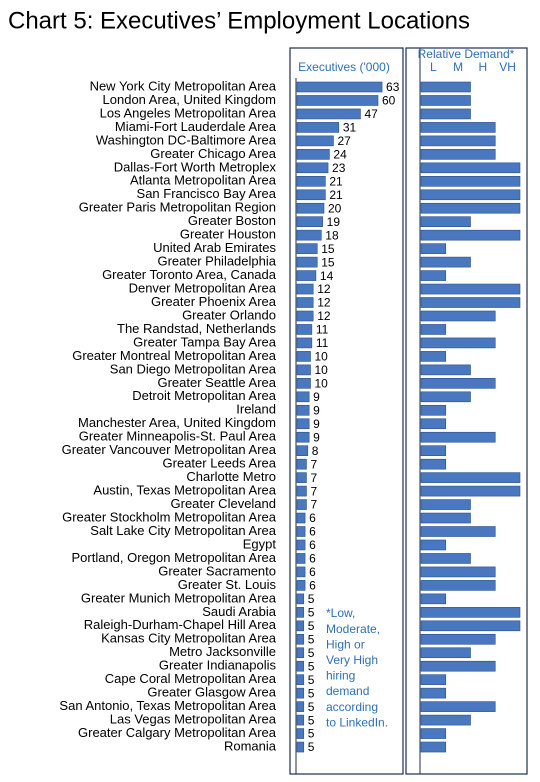 The image size is (540, 782). I want to click on category-label: The Randstad, Netherlands, so click(196, 328).